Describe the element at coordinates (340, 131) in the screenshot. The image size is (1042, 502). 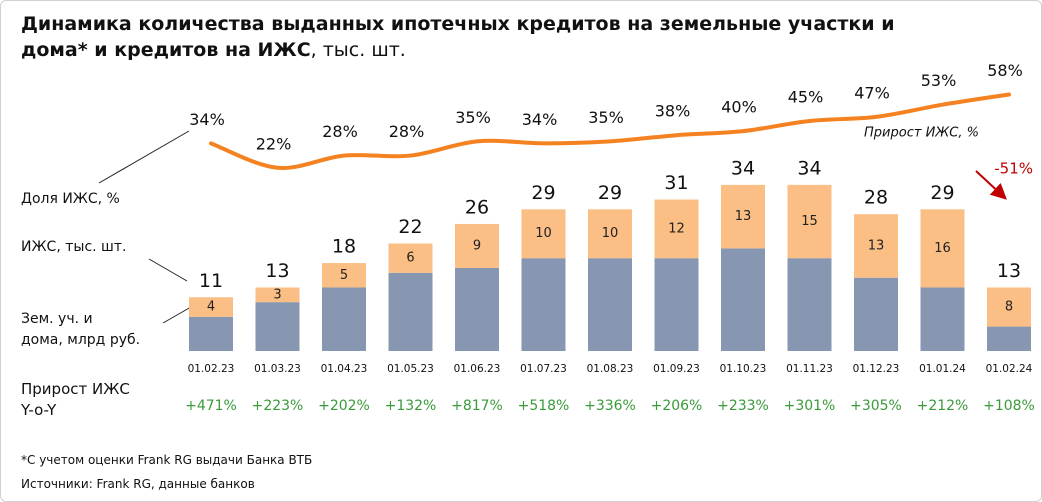
I see `line-label: 28%` at that location.